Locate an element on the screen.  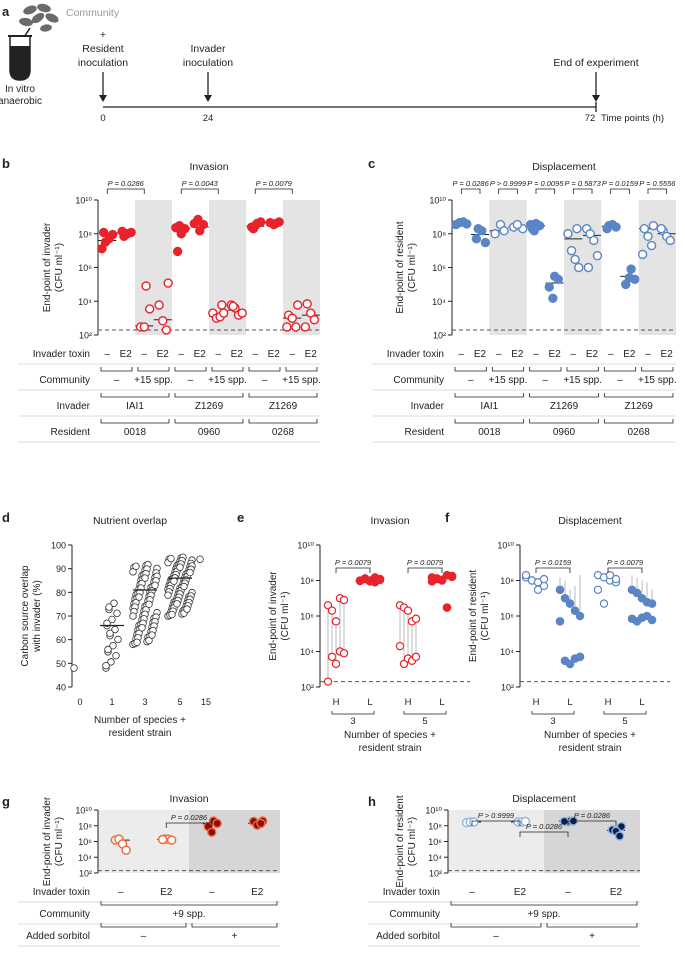
p-value: P = 0.0079 is located at coordinates (353, 562).